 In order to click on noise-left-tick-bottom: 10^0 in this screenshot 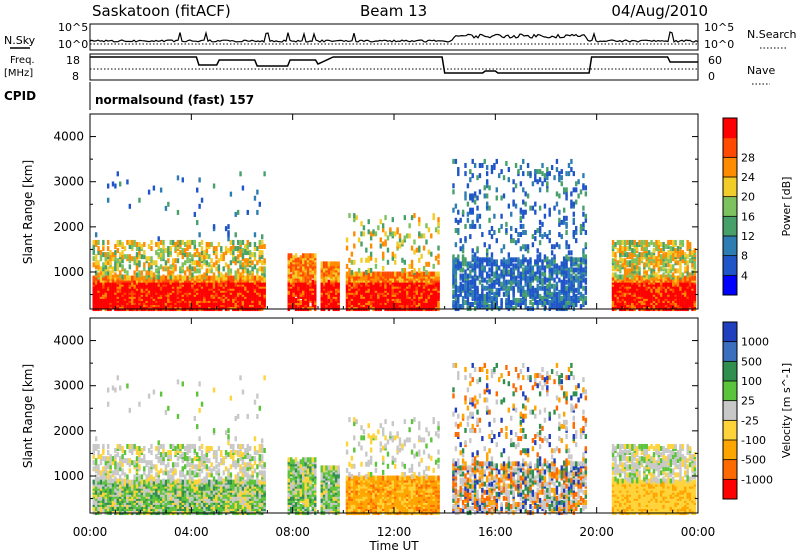, I will do `click(73, 44)`.